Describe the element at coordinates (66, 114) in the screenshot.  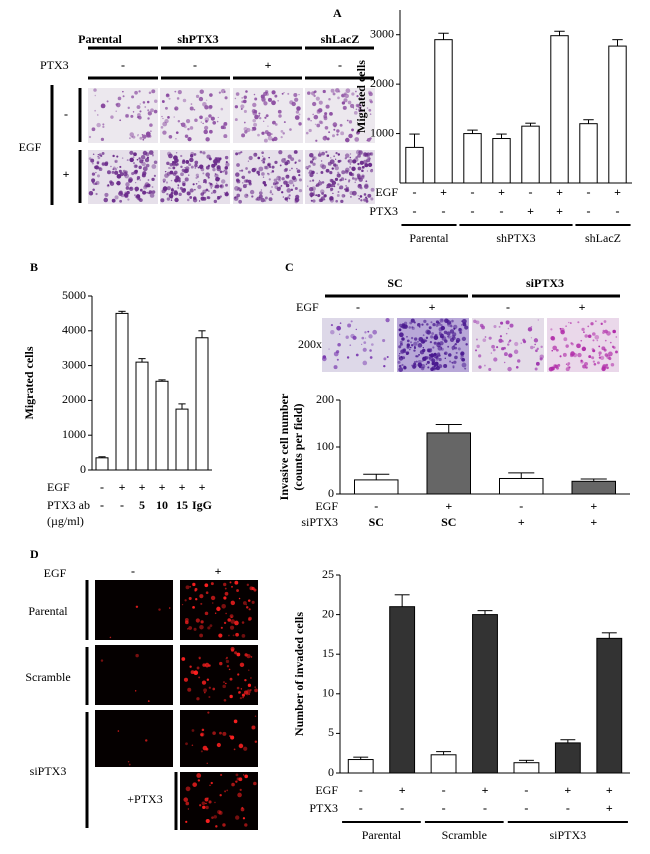
I see `label: -` at that location.